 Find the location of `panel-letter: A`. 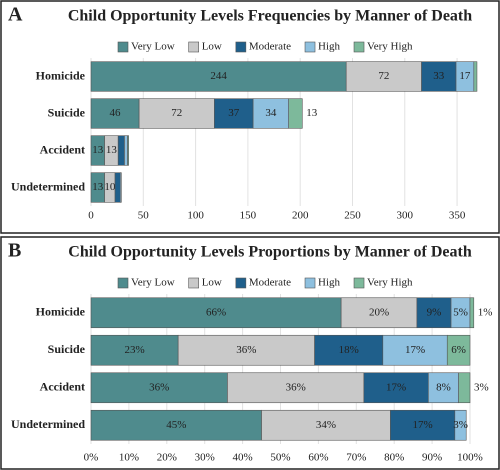

panel-letter: A is located at coordinates (15, 15).